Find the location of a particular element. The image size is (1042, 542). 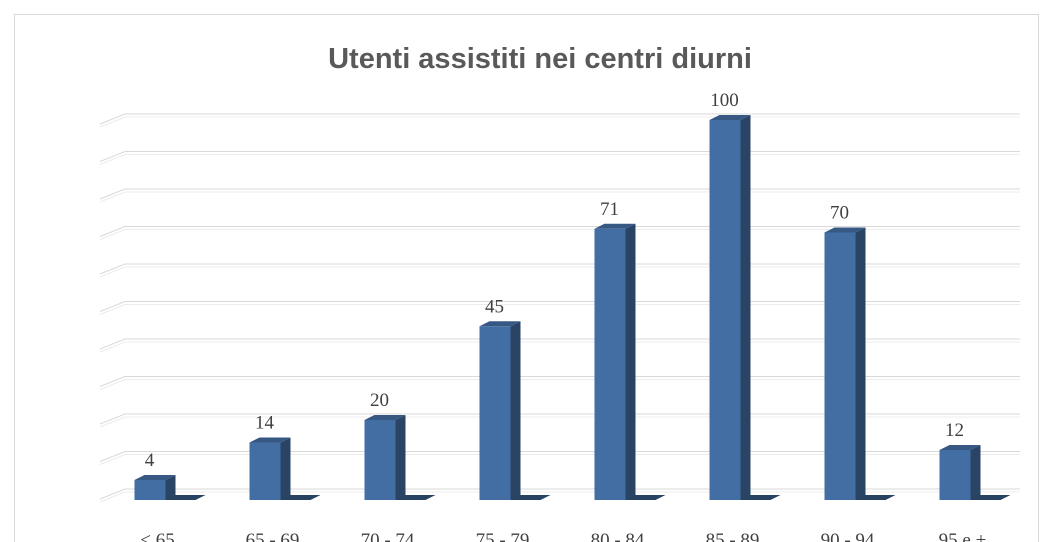

data-label: 14 is located at coordinates (265, 423).